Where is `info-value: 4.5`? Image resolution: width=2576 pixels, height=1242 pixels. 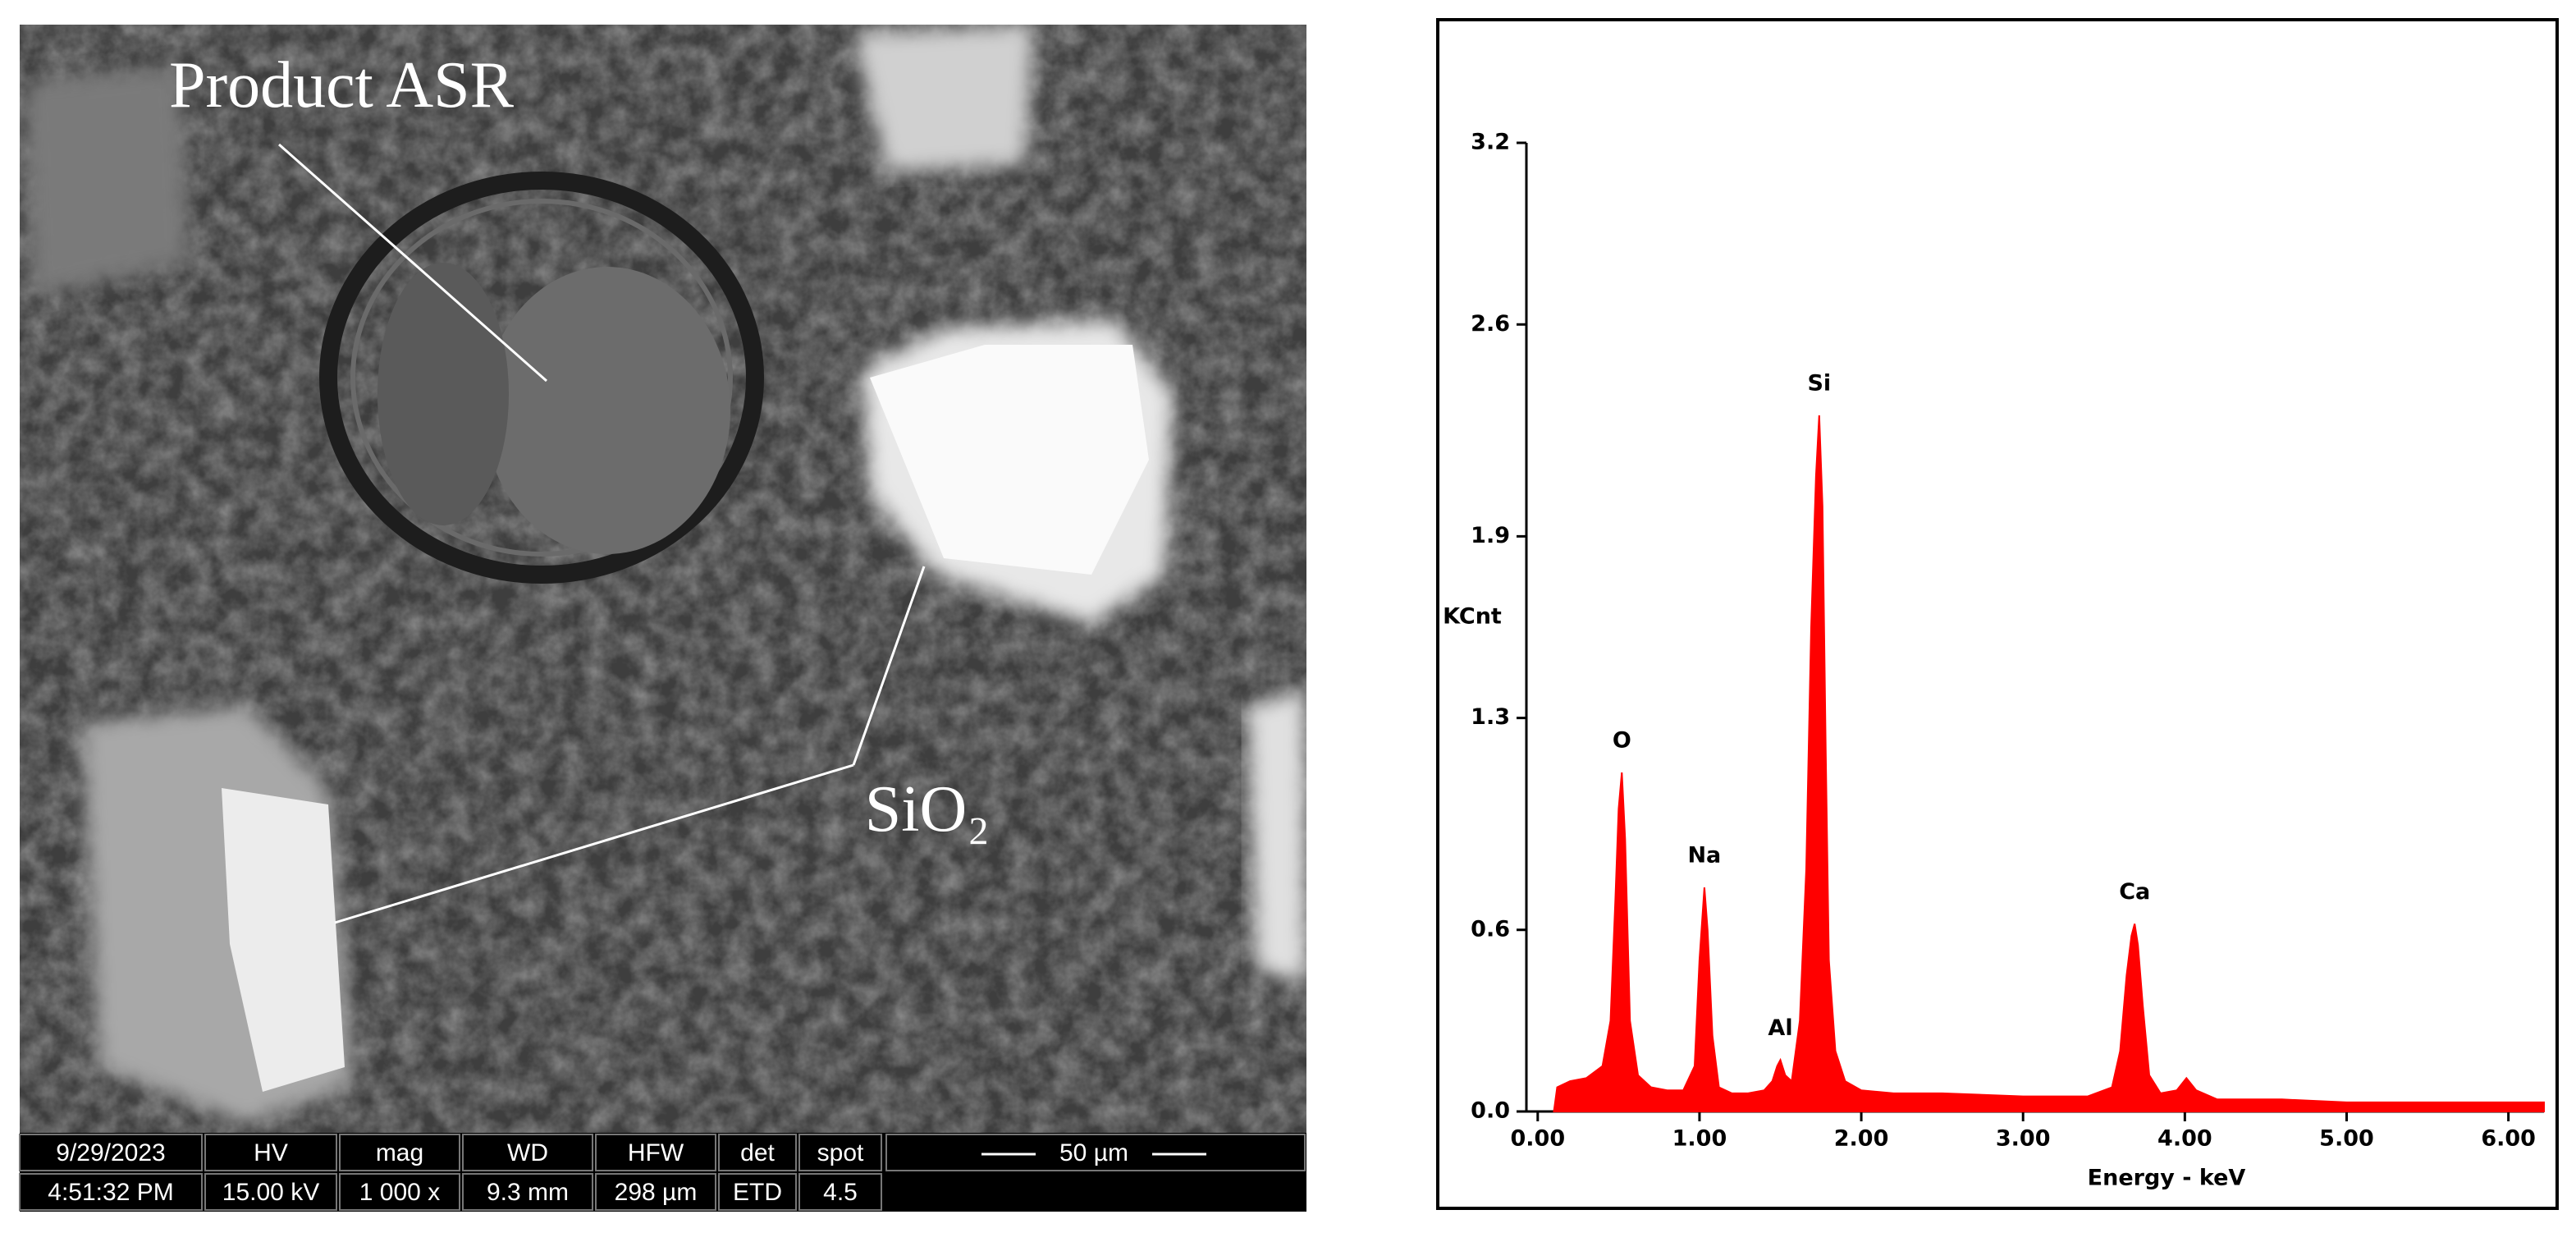
info-value: 4.5 is located at coordinates (840, 1192).